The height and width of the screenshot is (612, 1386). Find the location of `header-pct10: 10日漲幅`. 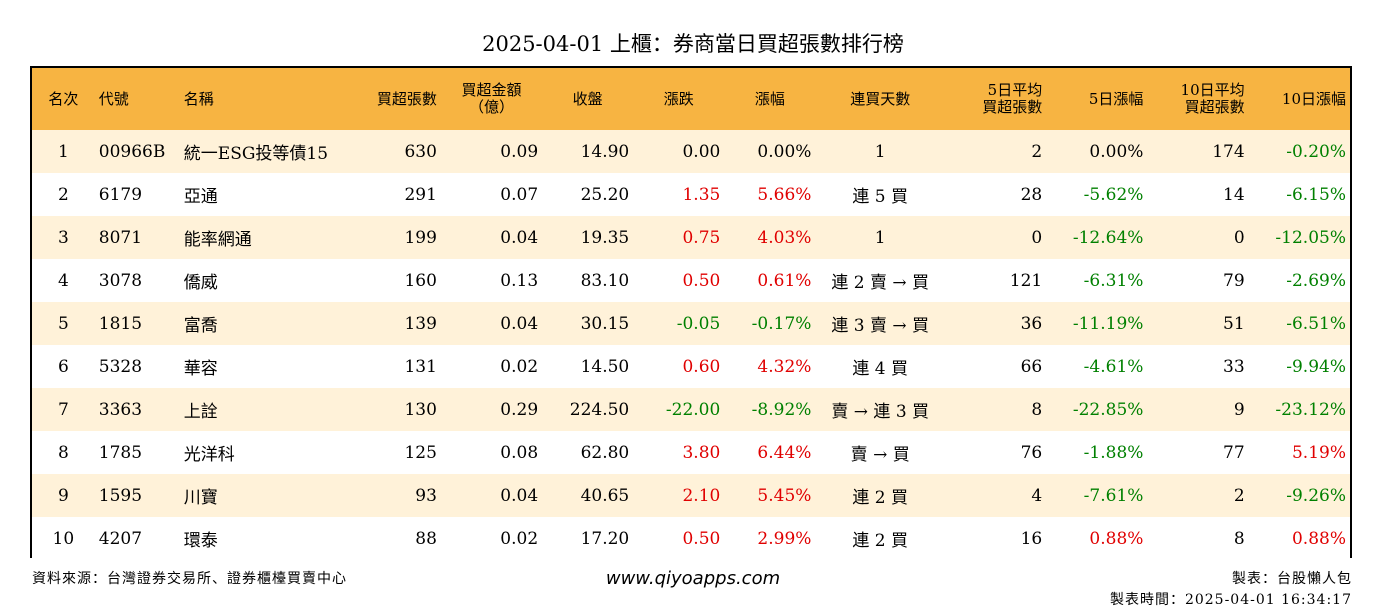

header-pct10: 10日漲幅 is located at coordinates (1313, 98).